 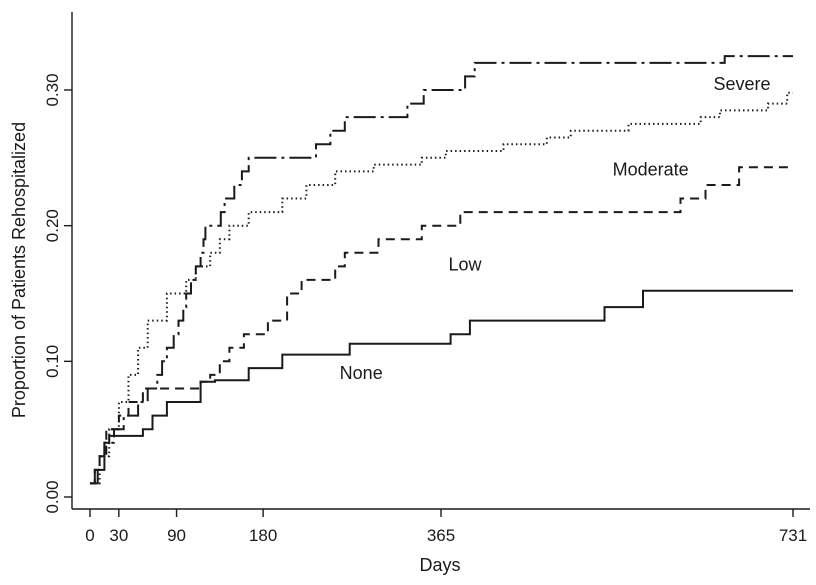 I want to click on x-ticks: 0 30 90 180 365 731, so click(x=446, y=527).